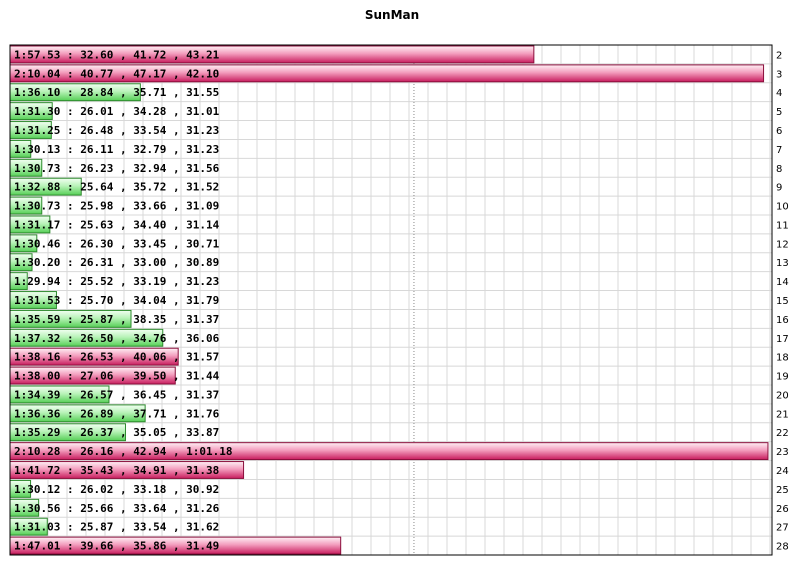 The image size is (800, 563). Describe the element at coordinates (116, 262) in the screenshot. I see `bar-label: 1:30.20 : 26.31 , 33.00 , 30.89` at that location.